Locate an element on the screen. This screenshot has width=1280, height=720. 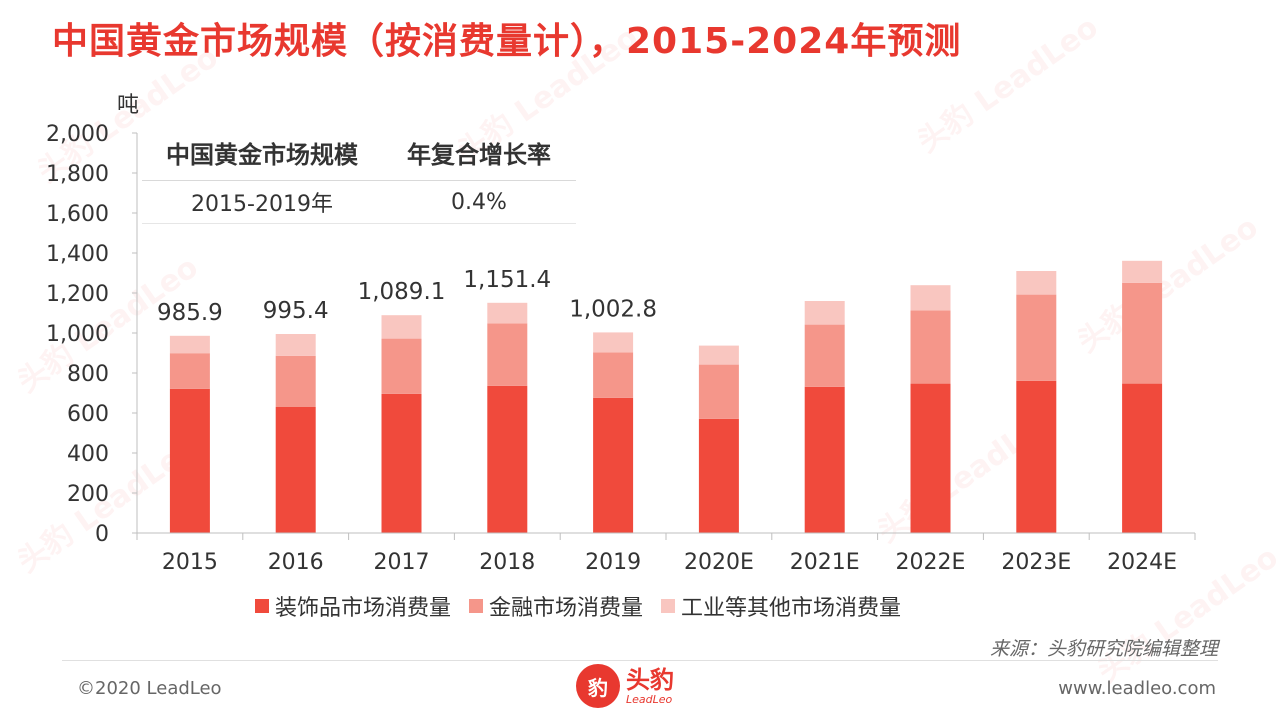
x-tick-label: 2021E is located at coordinates (825, 562).